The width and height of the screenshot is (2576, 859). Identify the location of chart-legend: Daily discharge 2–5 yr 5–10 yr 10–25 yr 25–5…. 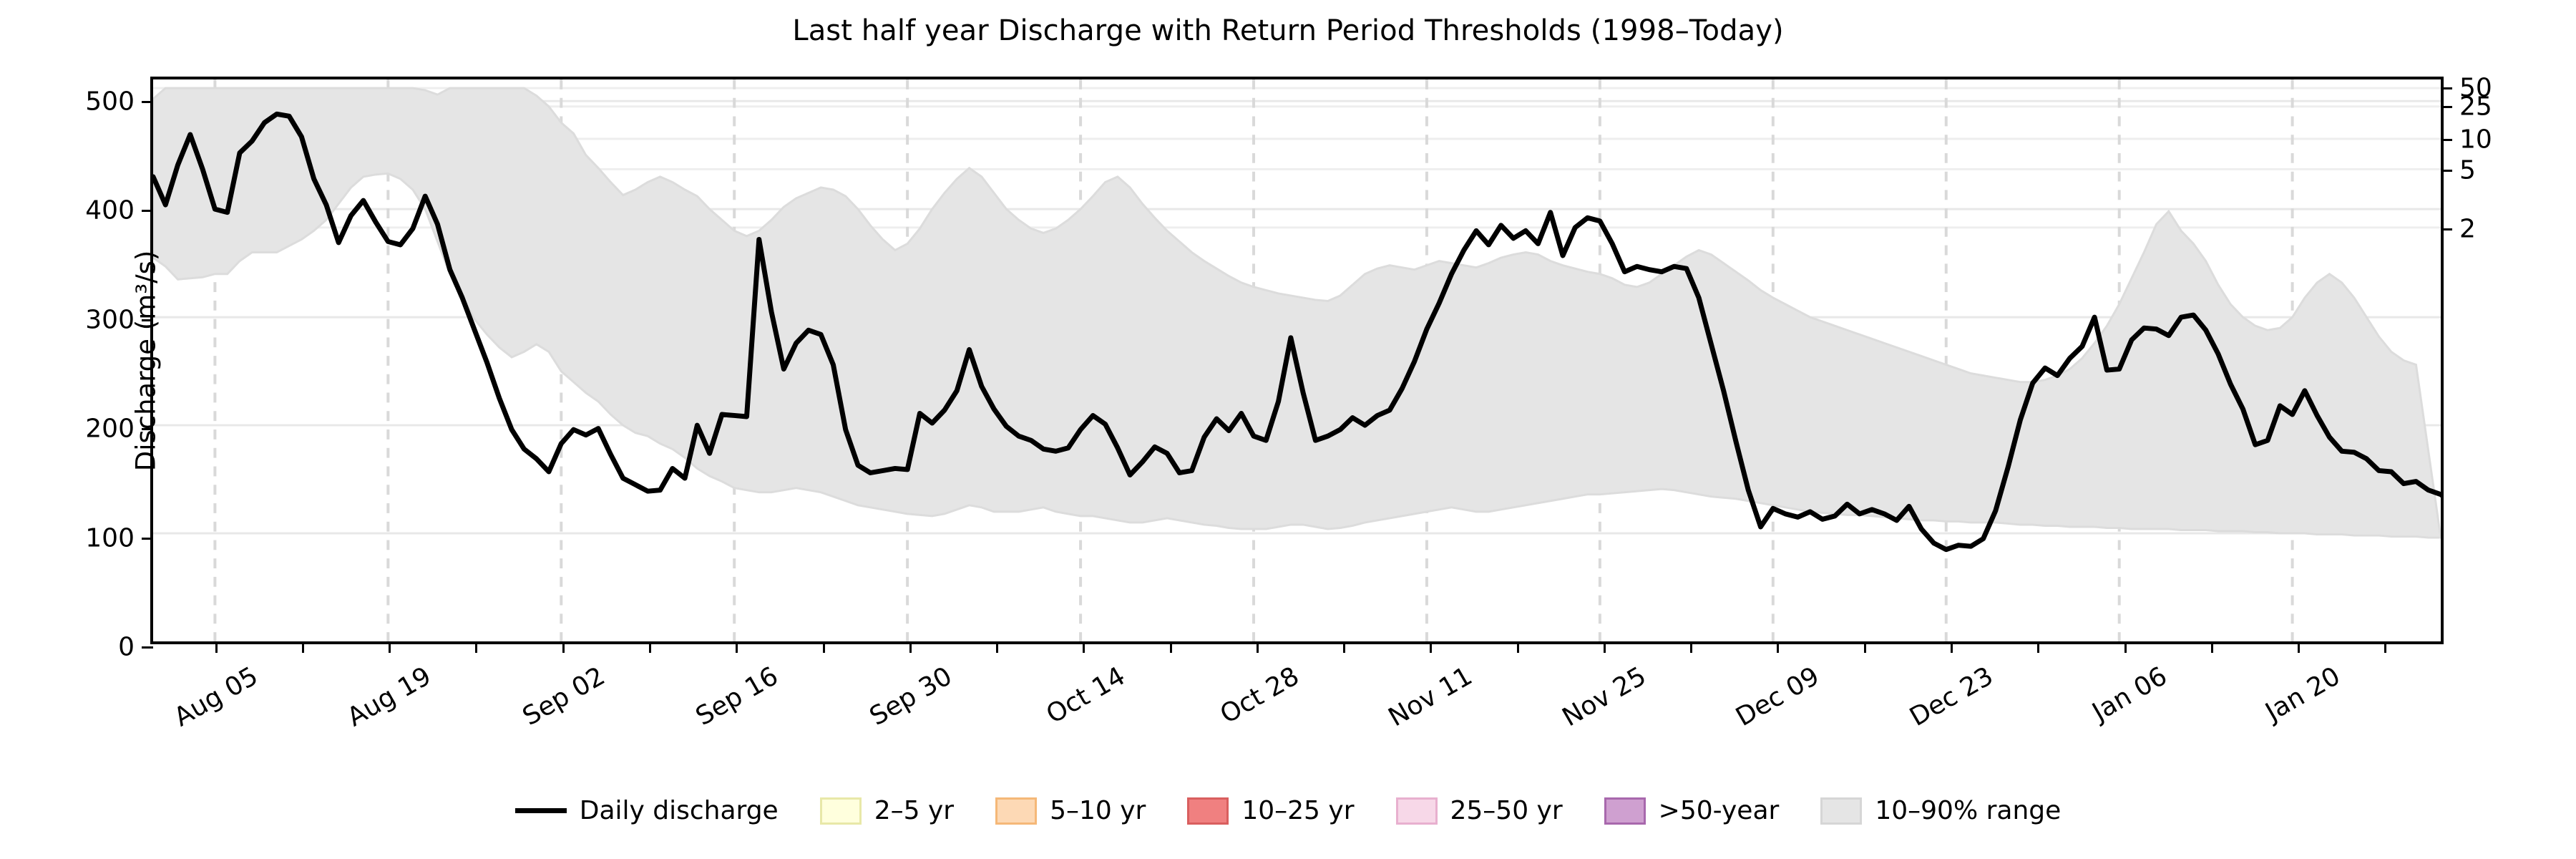
(1288, 810).